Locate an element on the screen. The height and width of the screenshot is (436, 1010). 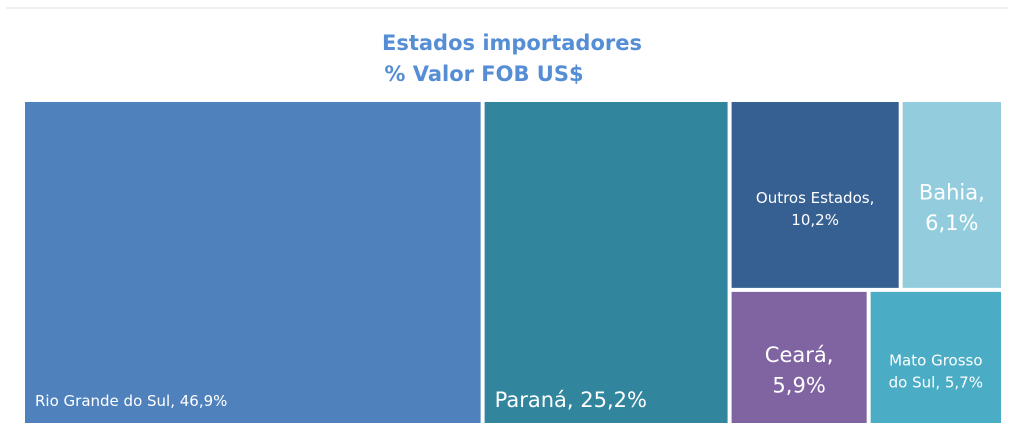
data-label: Mato Grosso do Sul, 5,7% is located at coordinates (936, 371).